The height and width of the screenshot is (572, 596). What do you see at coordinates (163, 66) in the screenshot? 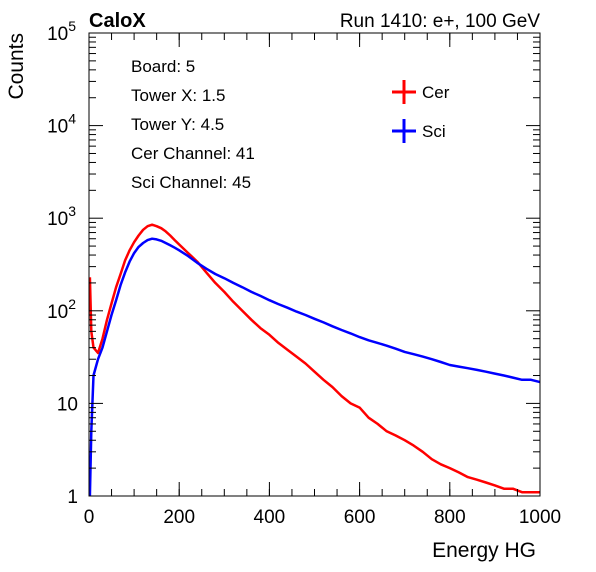
I see `info-line: Board: 5` at bounding box center [163, 66].